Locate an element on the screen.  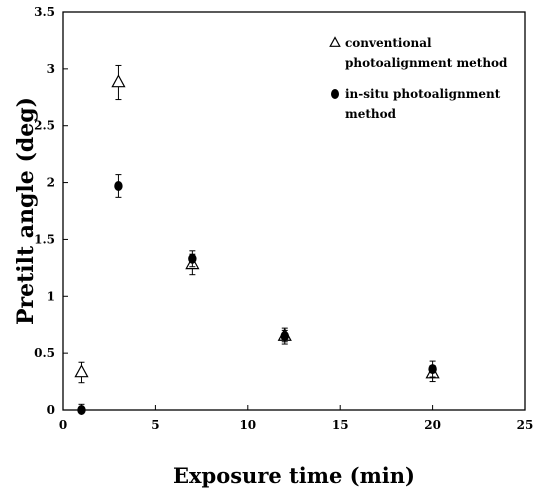
legend-circle-icon is located at coordinates (335, 94).